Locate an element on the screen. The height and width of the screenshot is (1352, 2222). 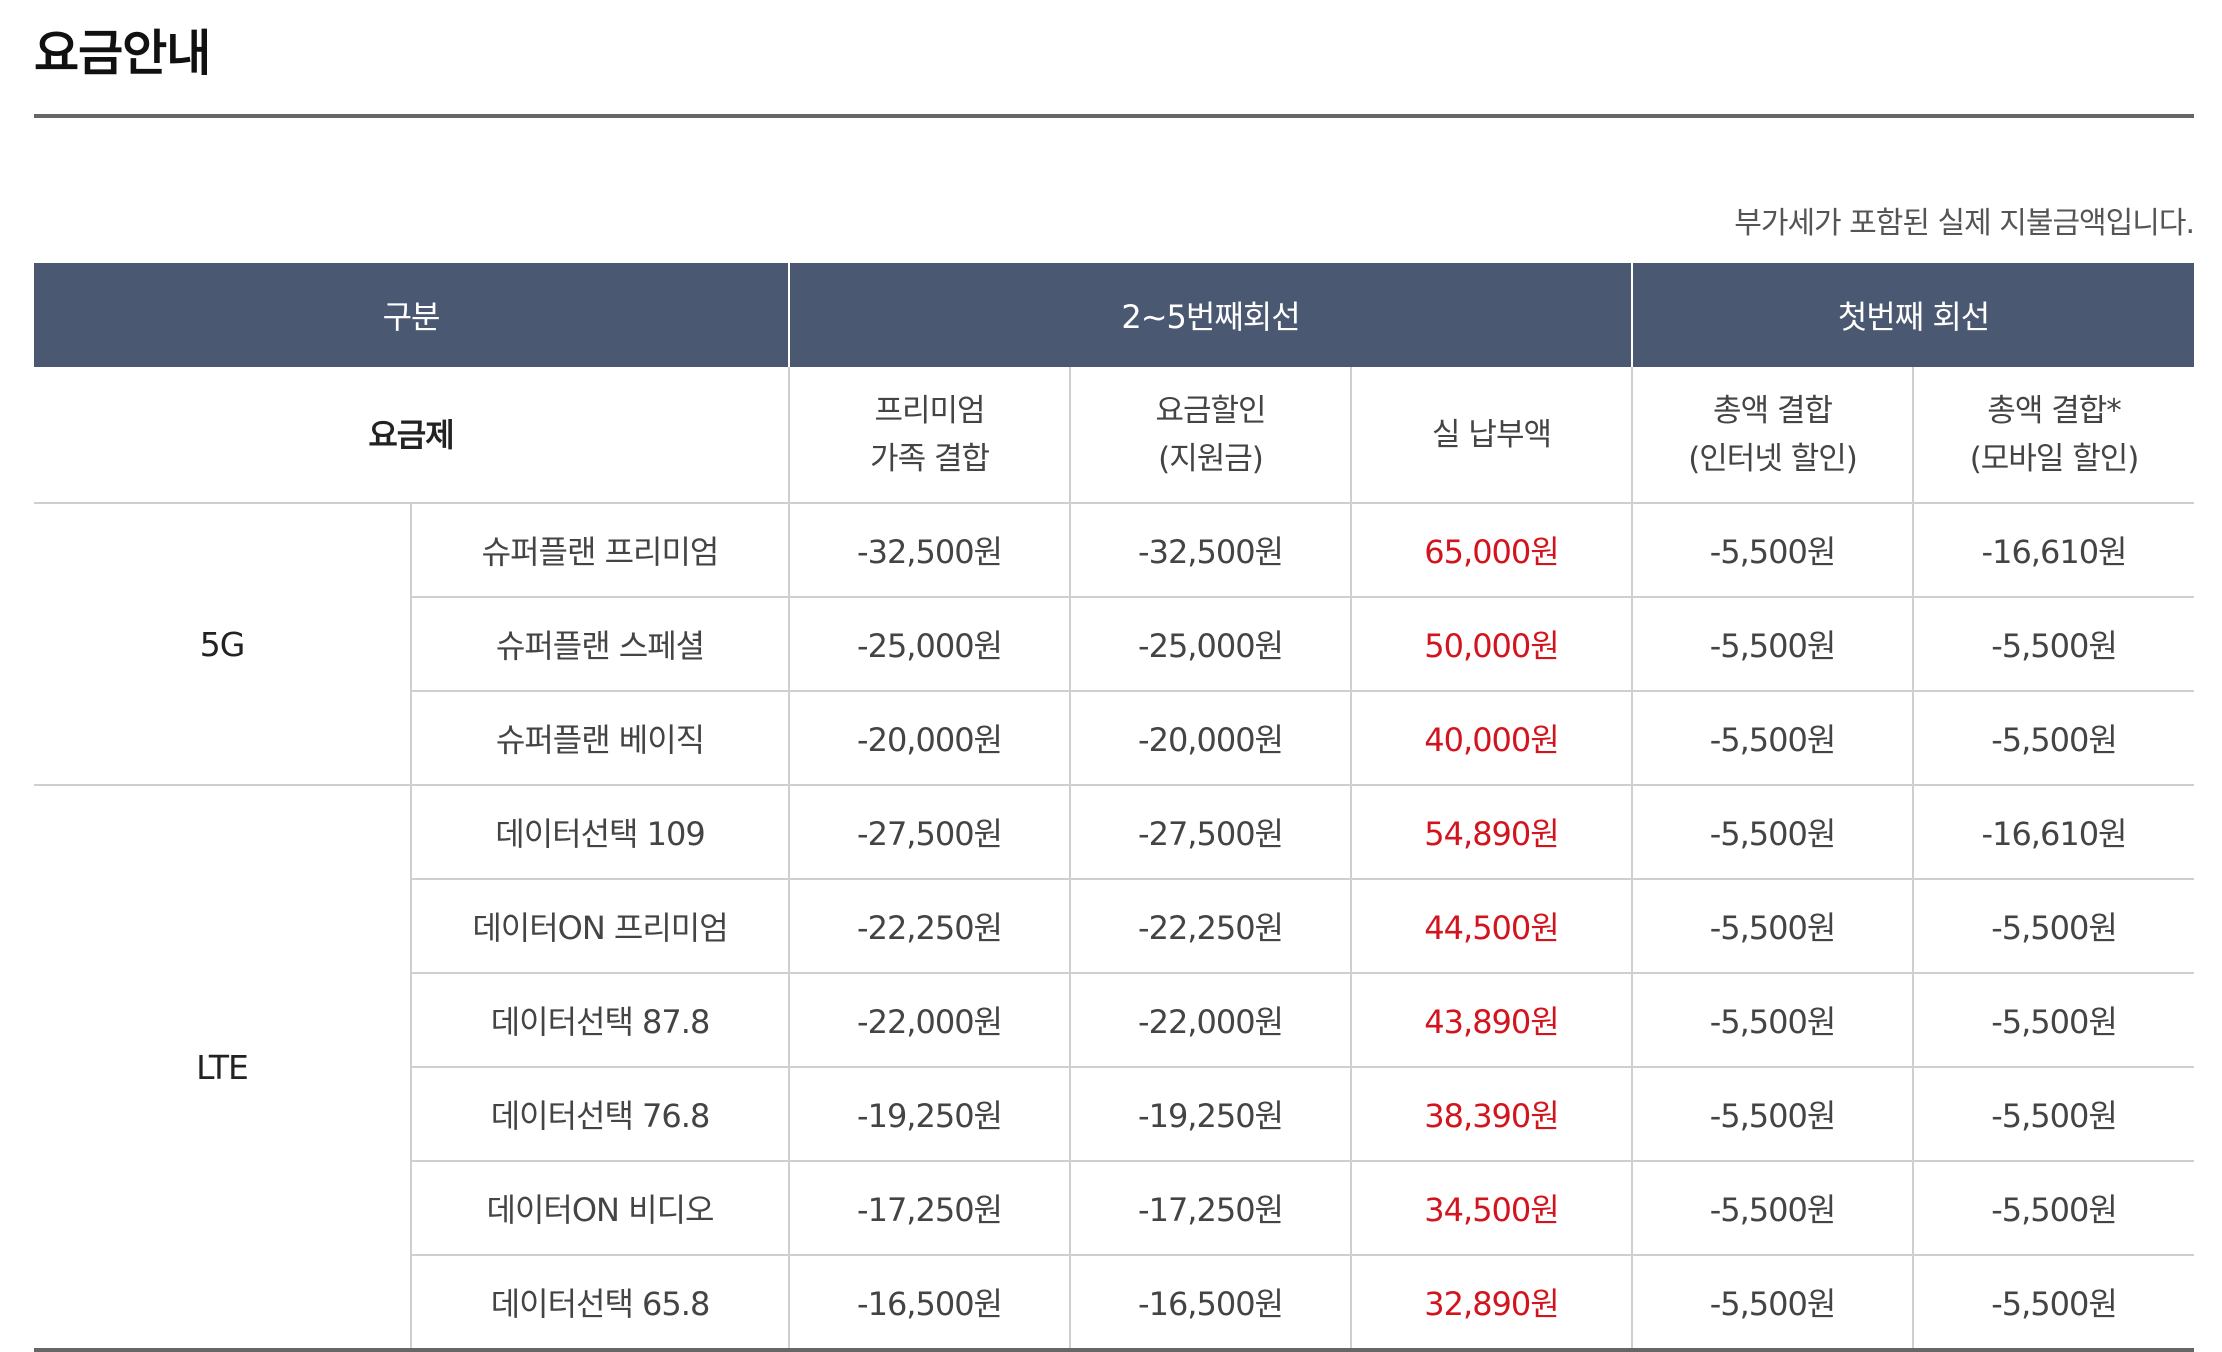
subheader-total-internet-line1: 총액 결합 is located at coordinates (1773, 410).